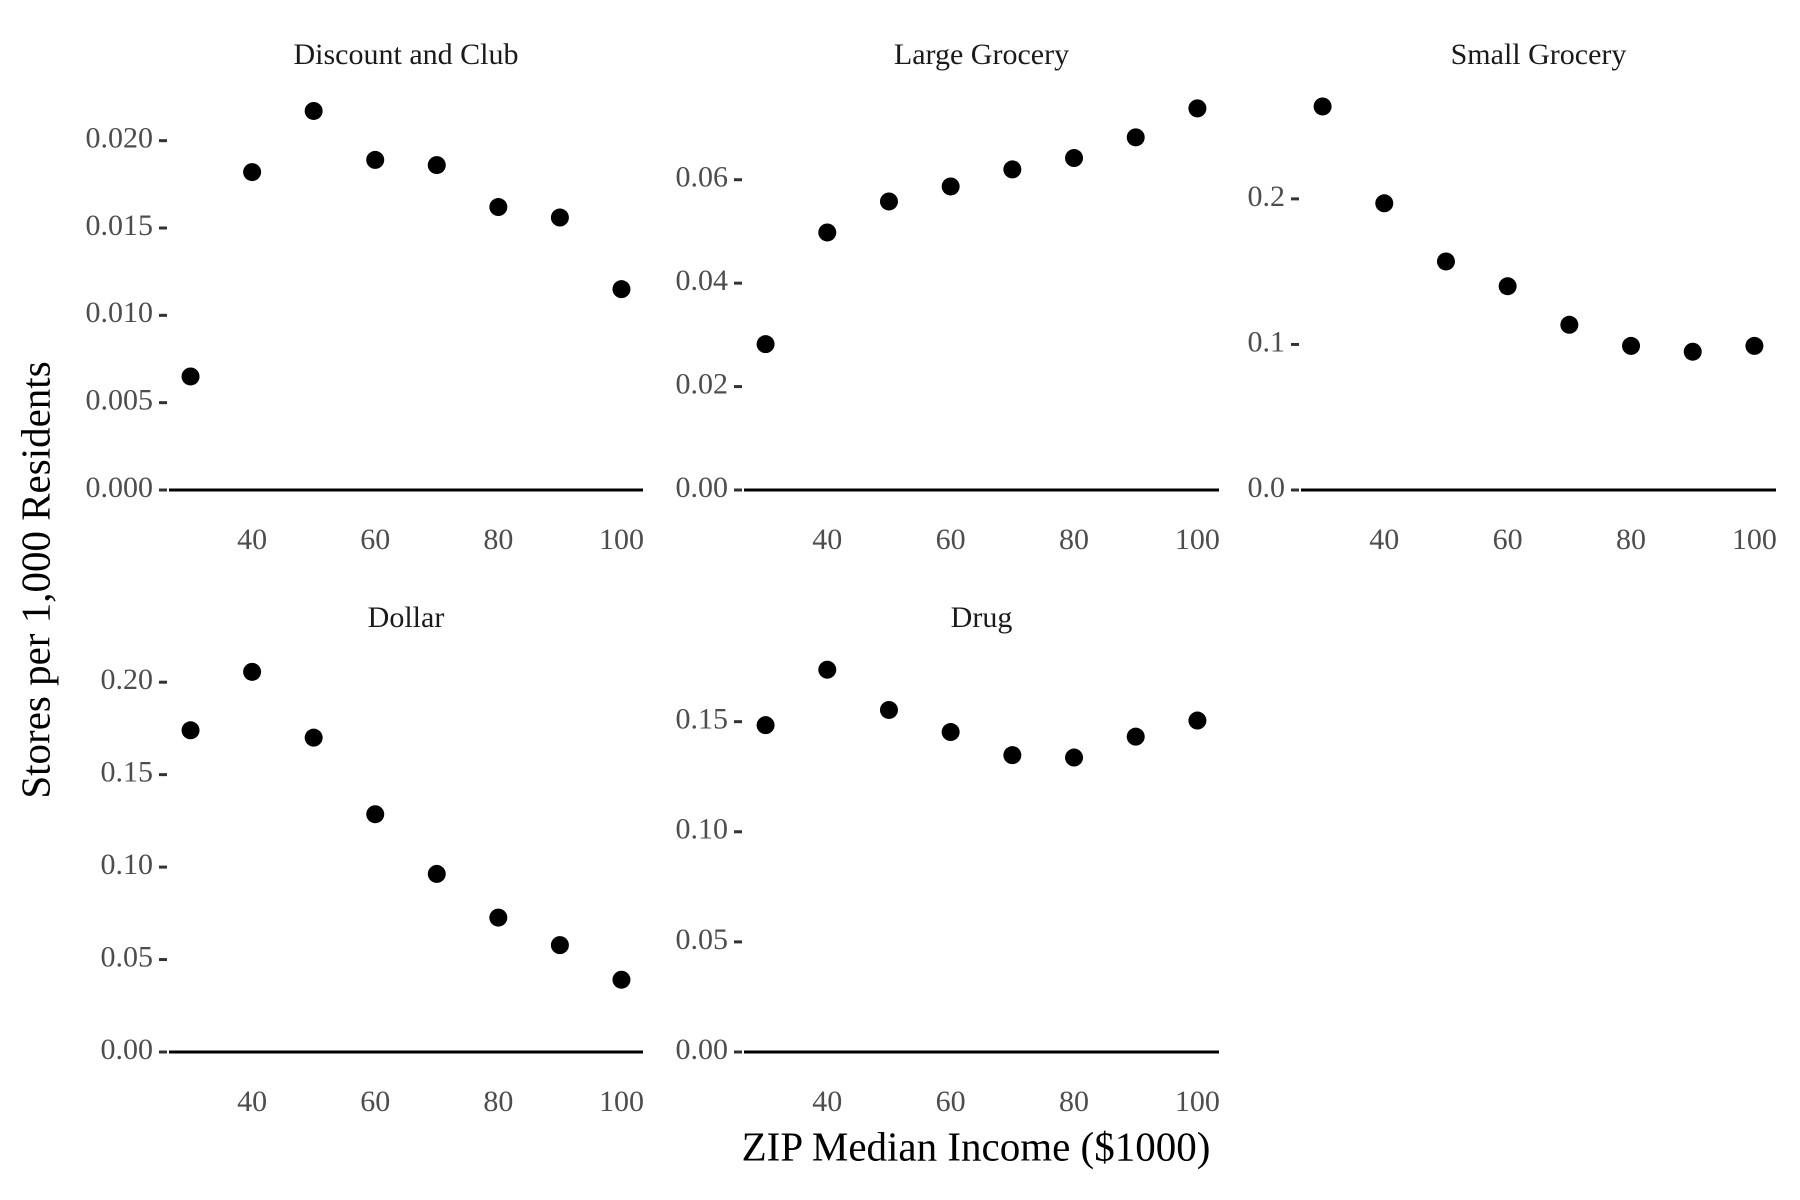 The image size is (1800, 1200). What do you see at coordinates (702, 177) in the screenshot?
I see `y-tick-label: 0.06` at bounding box center [702, 177].